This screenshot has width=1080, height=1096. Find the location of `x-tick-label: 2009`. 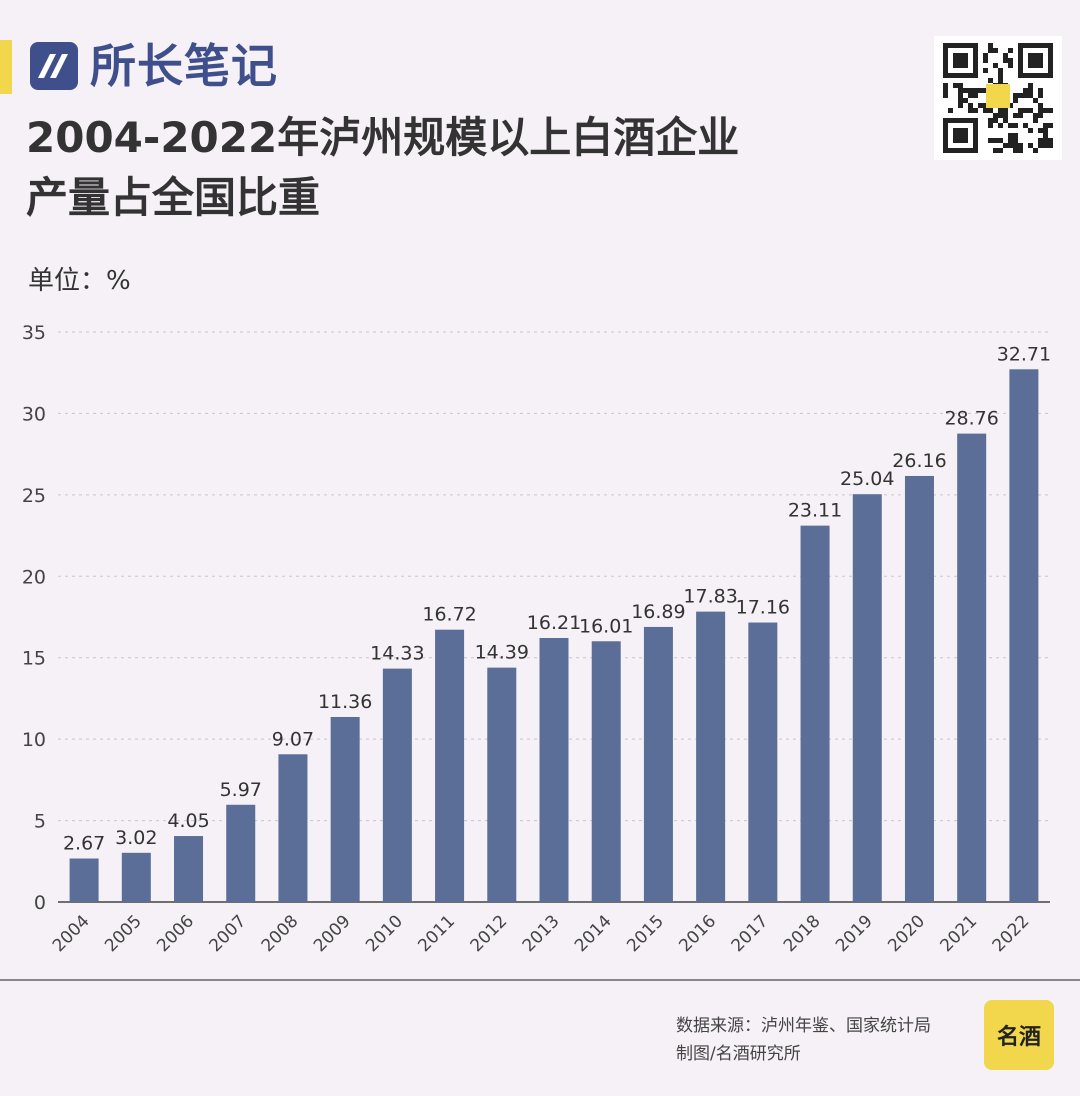

x-tick-label: 2009 is located at coordinates (332, 933).